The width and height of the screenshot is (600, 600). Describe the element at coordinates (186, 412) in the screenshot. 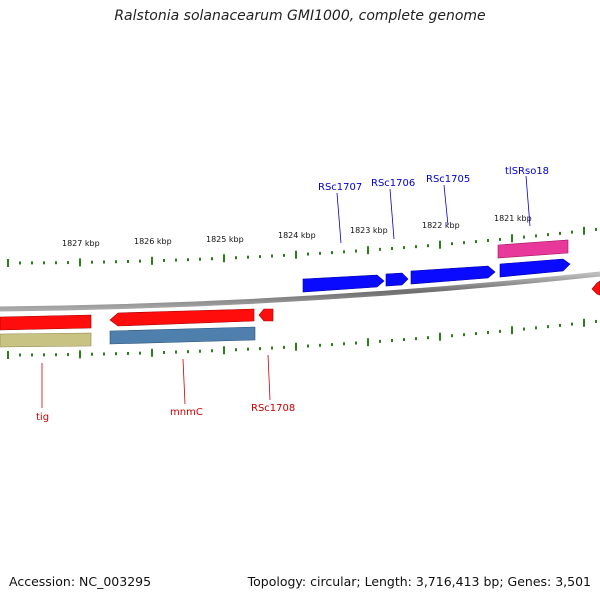

I see `label-mnmC: mnmC` at that location.